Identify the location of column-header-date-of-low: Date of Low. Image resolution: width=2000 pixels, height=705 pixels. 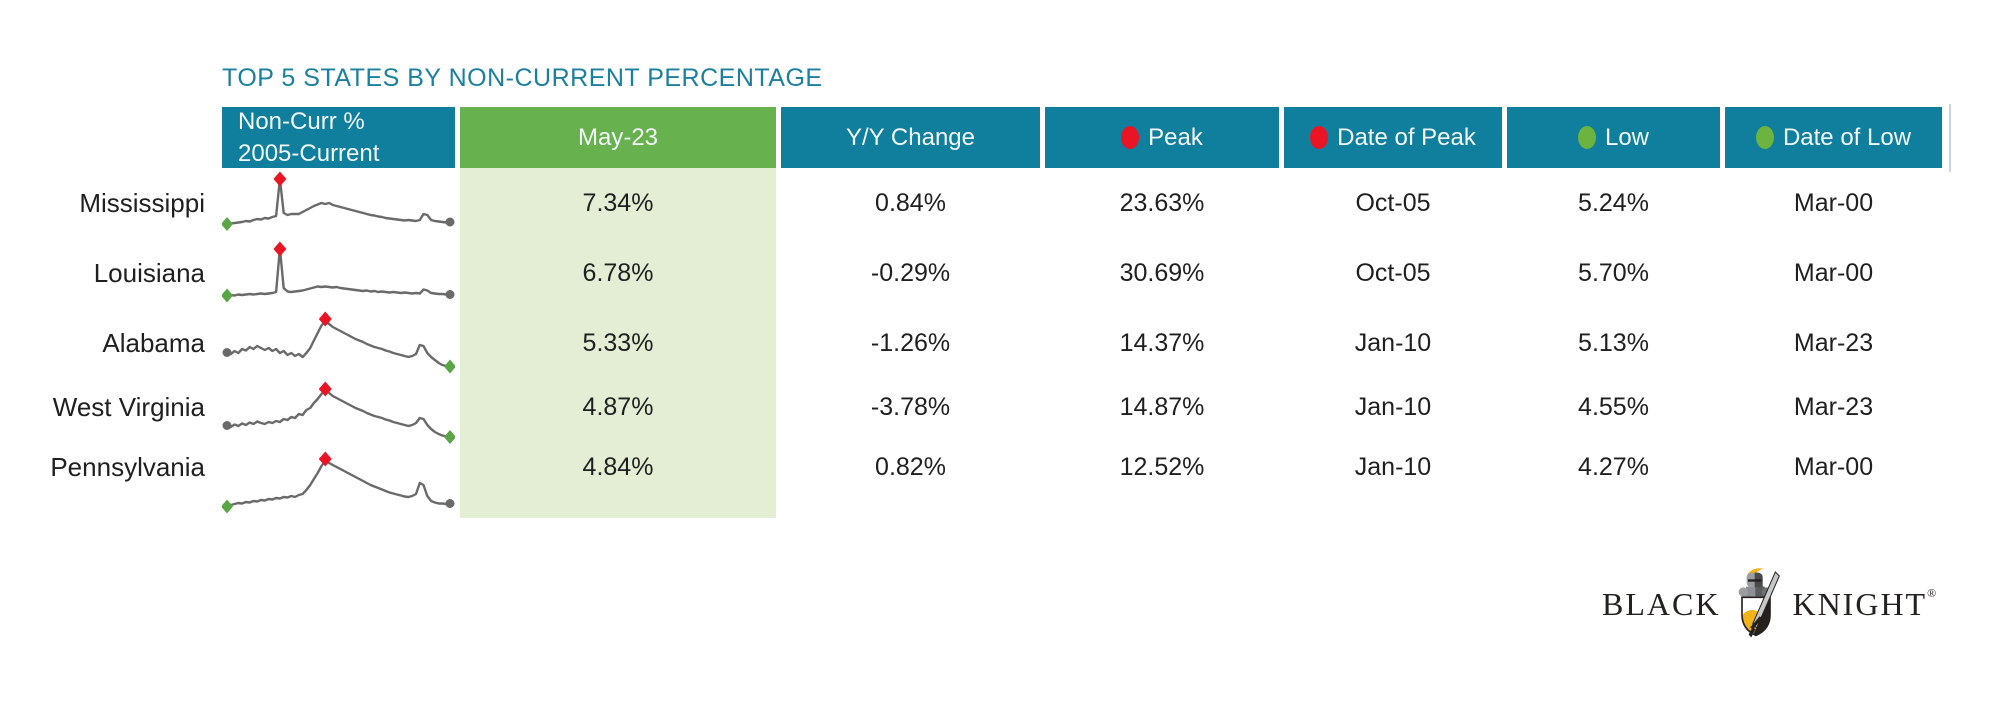
(1833, 137).